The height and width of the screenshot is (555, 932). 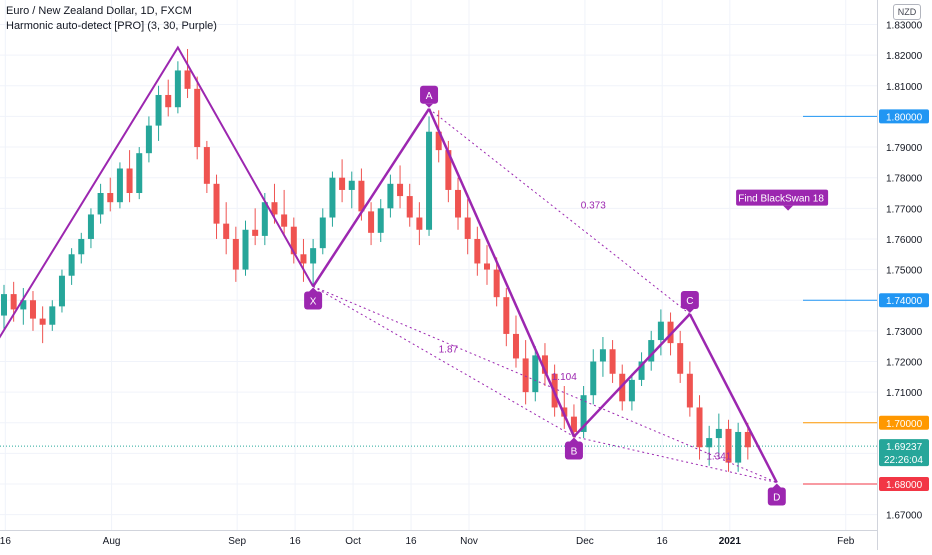 I want to click on time-tick-label: Oct, so click(x=353, y=541).